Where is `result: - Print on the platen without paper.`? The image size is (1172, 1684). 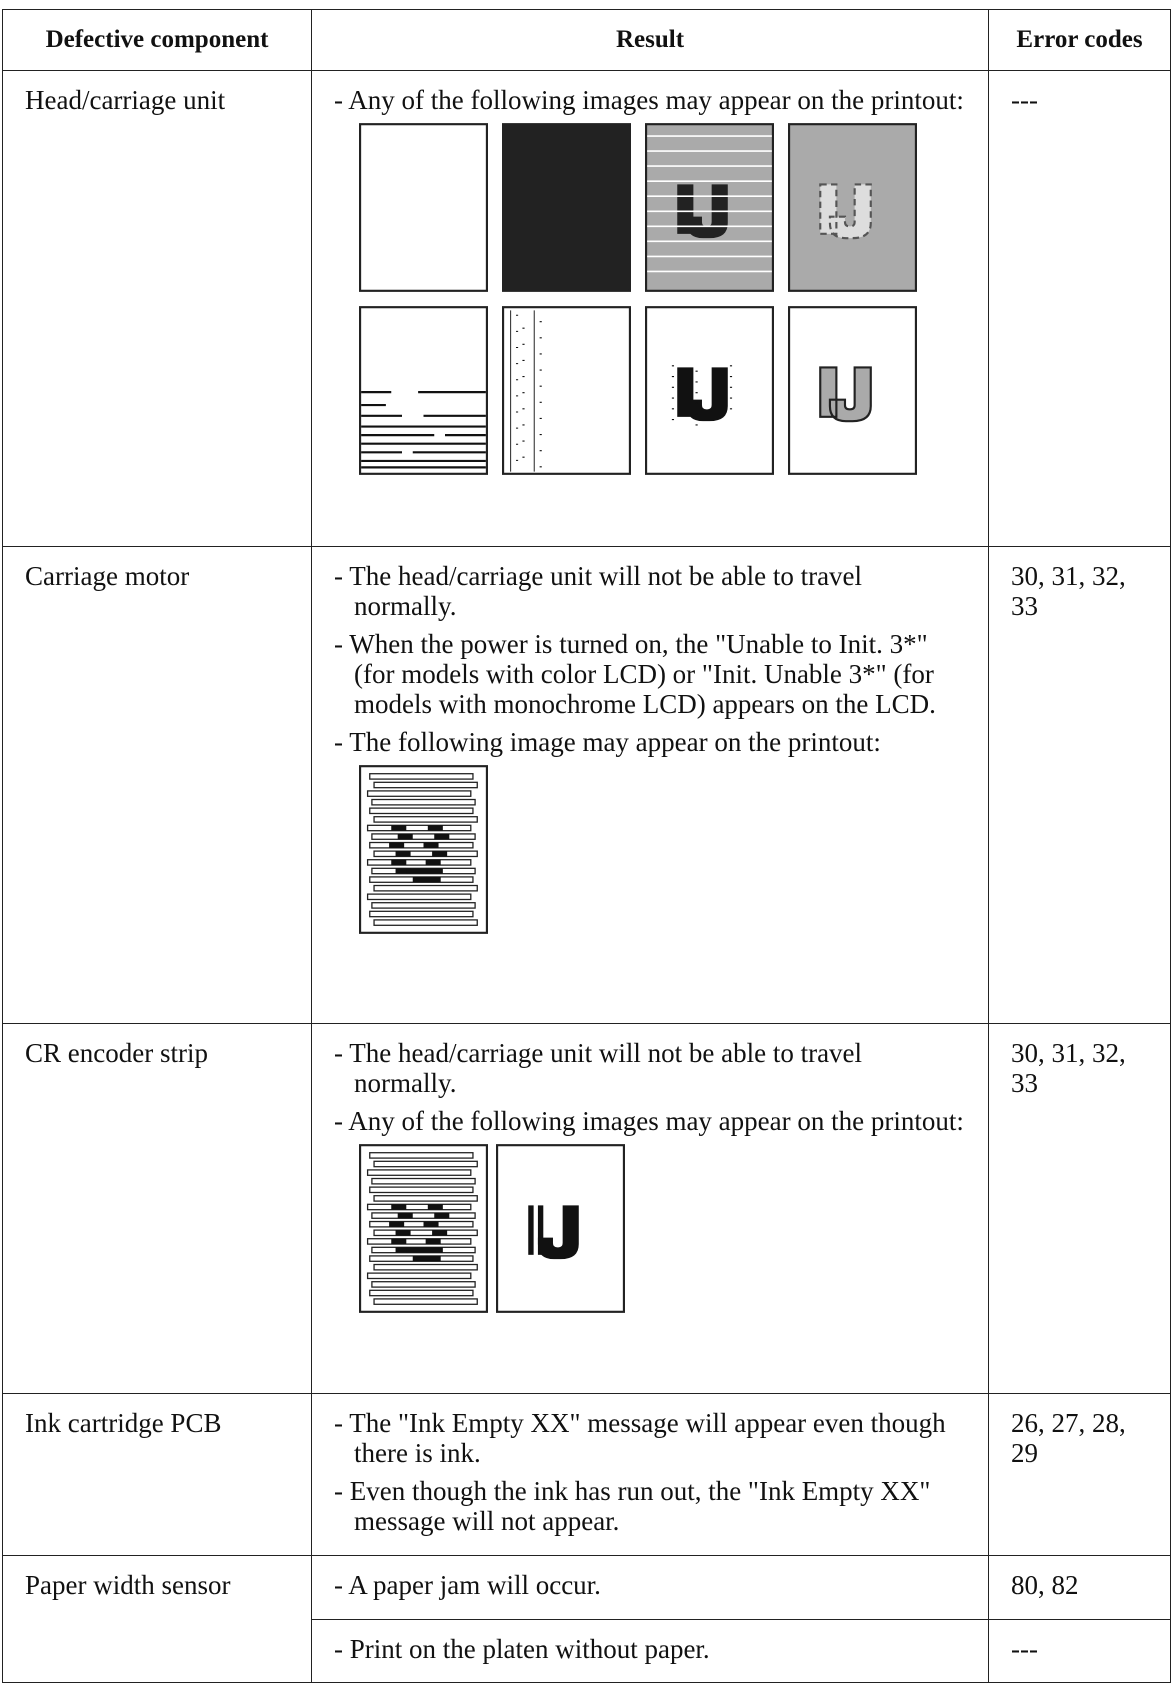 result: - Print on the platen without paper. is located at coordinates (650, 1651).